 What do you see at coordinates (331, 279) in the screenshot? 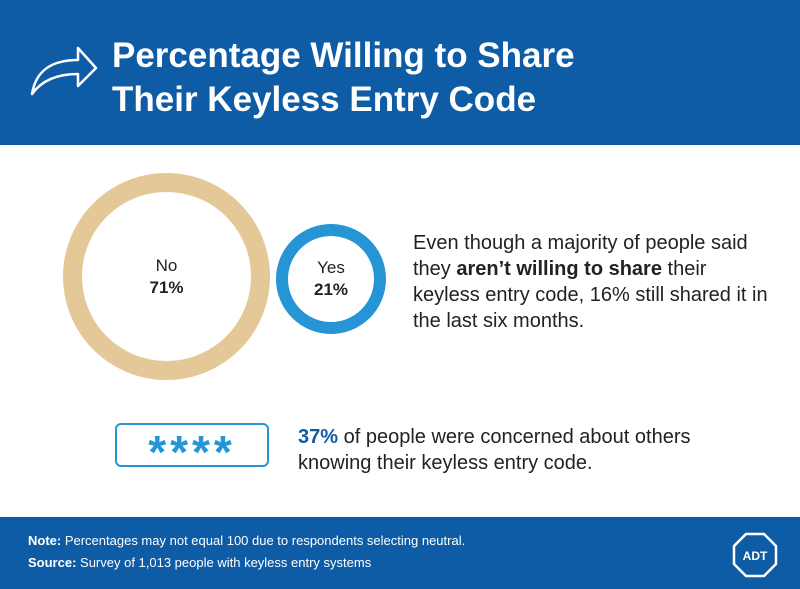
I see `bubble-yes: Yes 21%` at bounding box center [331, 279].